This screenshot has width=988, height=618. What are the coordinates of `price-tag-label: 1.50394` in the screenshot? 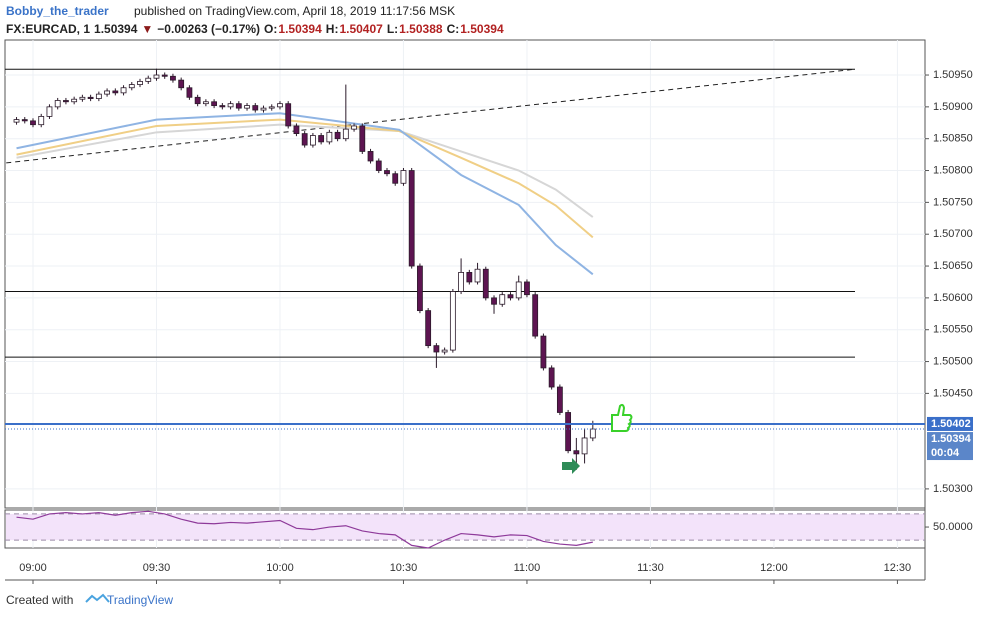 It's located at (951, 439).